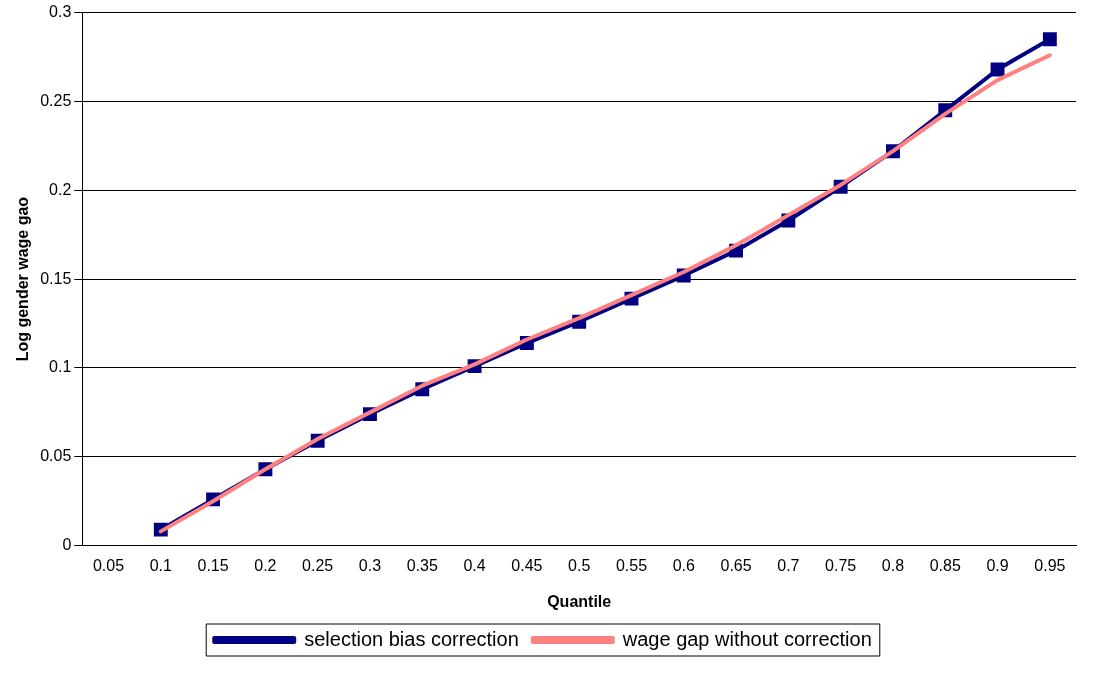 The image size is (1096, 680). What do you see at coordinates (736, 565) in the screenshot?
I see `x-tick-label: 0.65` at bounding box center [736, 565].